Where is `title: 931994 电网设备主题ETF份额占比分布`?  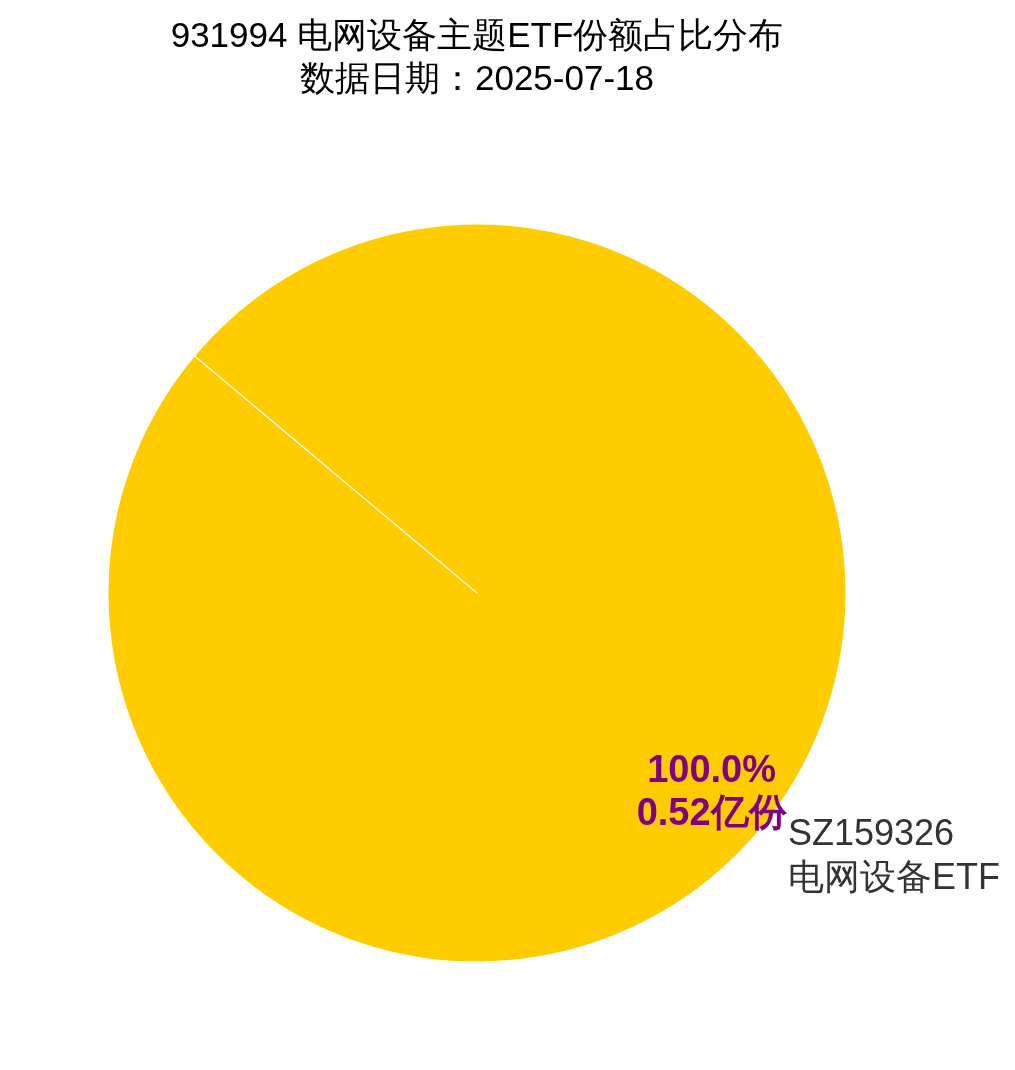
title: 931994 电网设备主题ETF份额占比分布 is located at coordinates (477, 35).